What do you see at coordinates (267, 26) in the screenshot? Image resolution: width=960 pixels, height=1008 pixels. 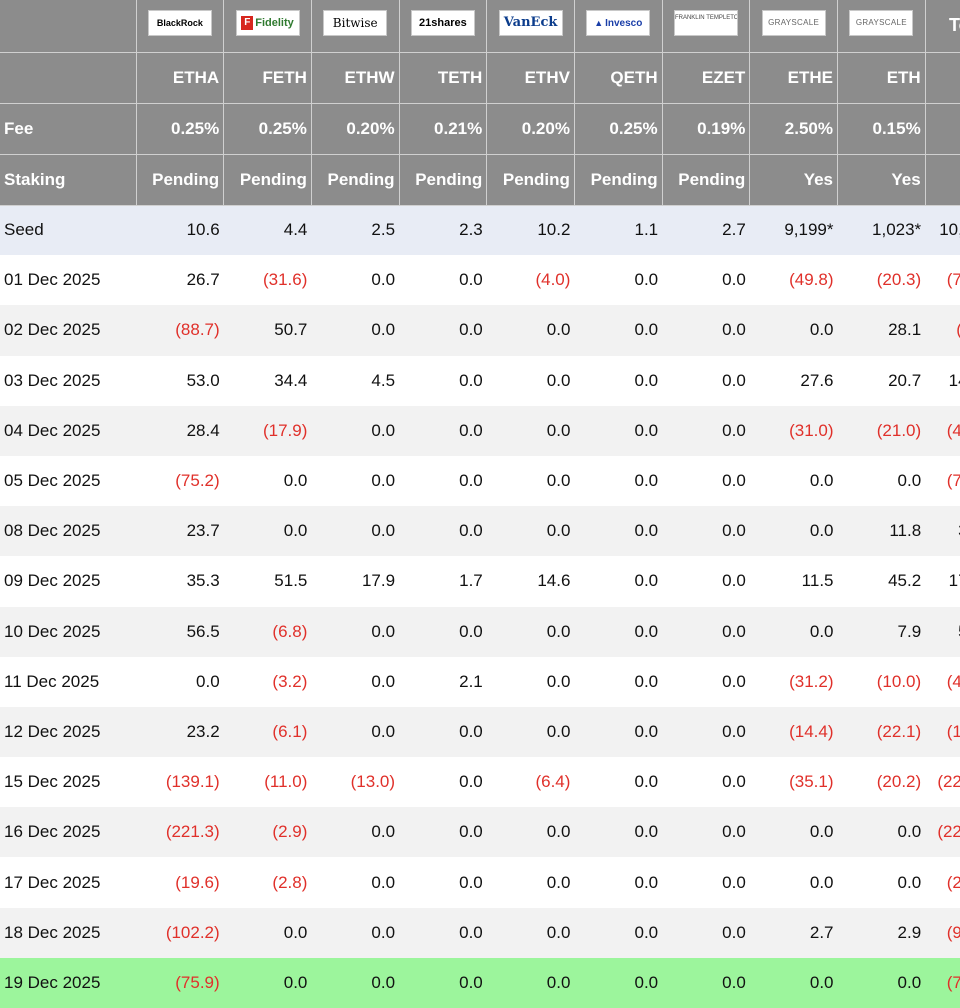 I see `fund-logo-cell: F Fidelity` at bounding box center [267, 26].